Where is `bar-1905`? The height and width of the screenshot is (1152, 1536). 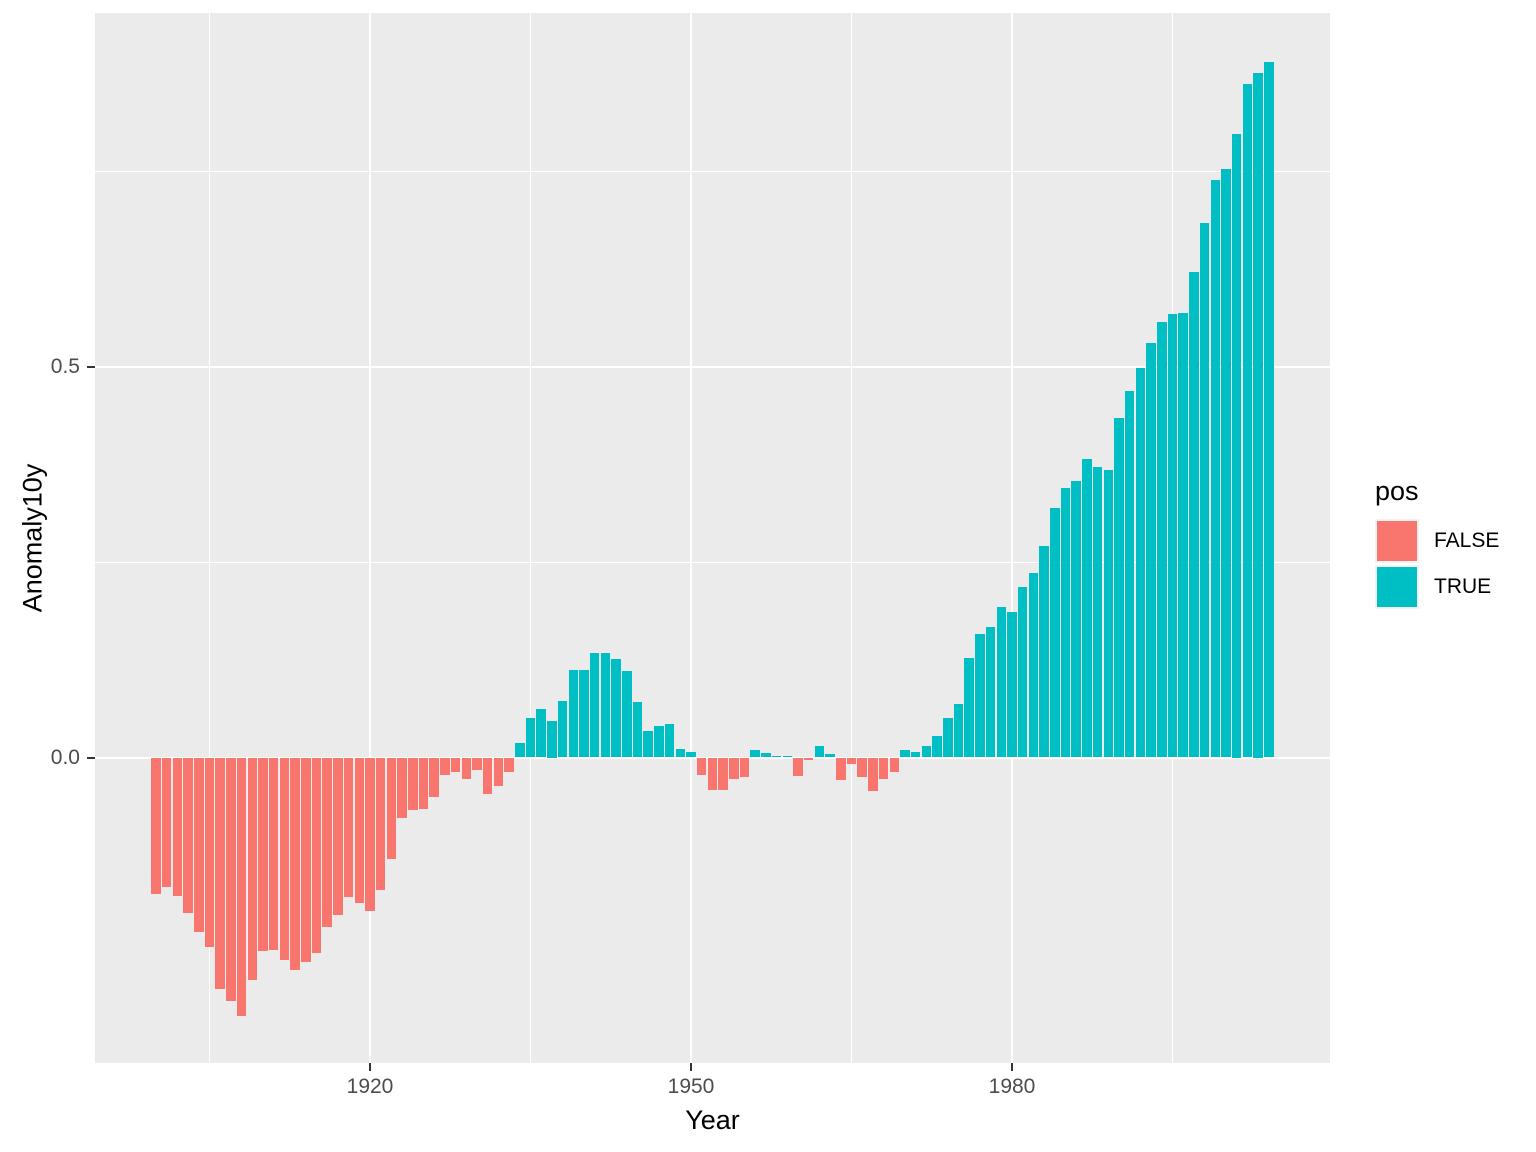 bar-1905 is located at coordinates (209, 852).